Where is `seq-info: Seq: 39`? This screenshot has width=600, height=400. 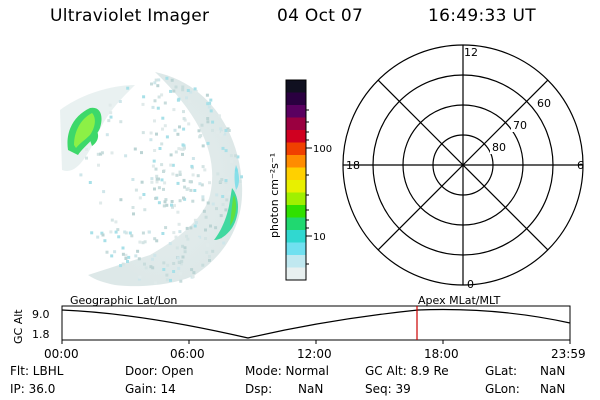 seq-info: Seq: 39 is located at coordinates (388, 389).